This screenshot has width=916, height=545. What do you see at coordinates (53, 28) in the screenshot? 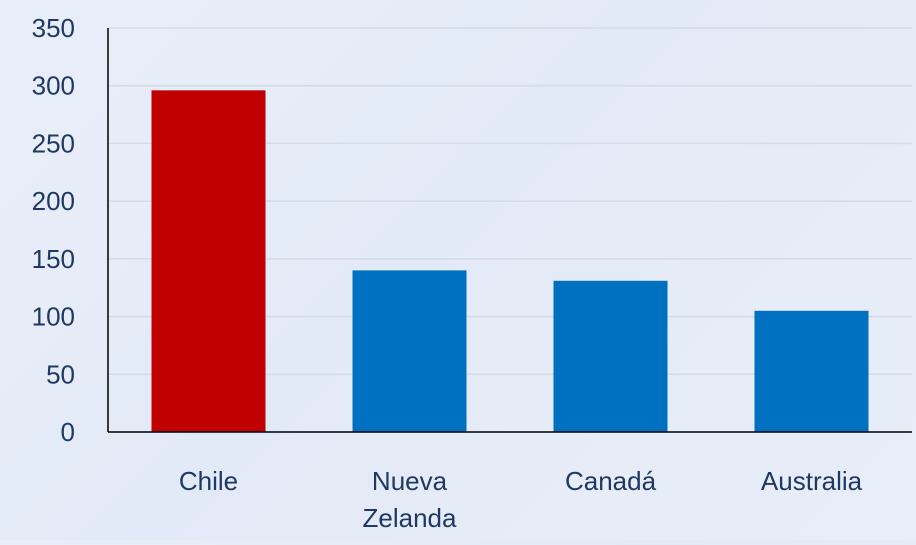
I see `y-tick-label: 350` at bounding box center [53, 28].